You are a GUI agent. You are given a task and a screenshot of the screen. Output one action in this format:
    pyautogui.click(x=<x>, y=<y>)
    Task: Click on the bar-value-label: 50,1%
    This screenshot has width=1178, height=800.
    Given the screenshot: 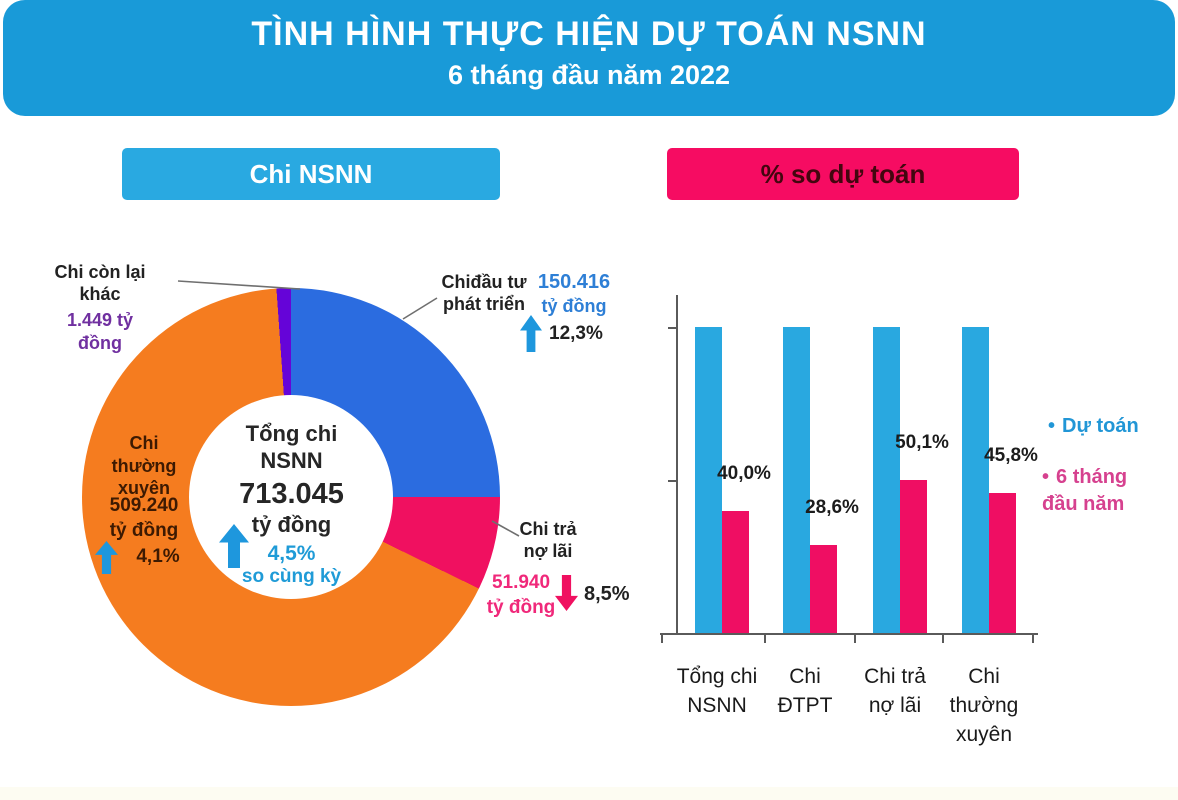 What is the action you would take?
    pyautogui.click(x=922, y=442)
    